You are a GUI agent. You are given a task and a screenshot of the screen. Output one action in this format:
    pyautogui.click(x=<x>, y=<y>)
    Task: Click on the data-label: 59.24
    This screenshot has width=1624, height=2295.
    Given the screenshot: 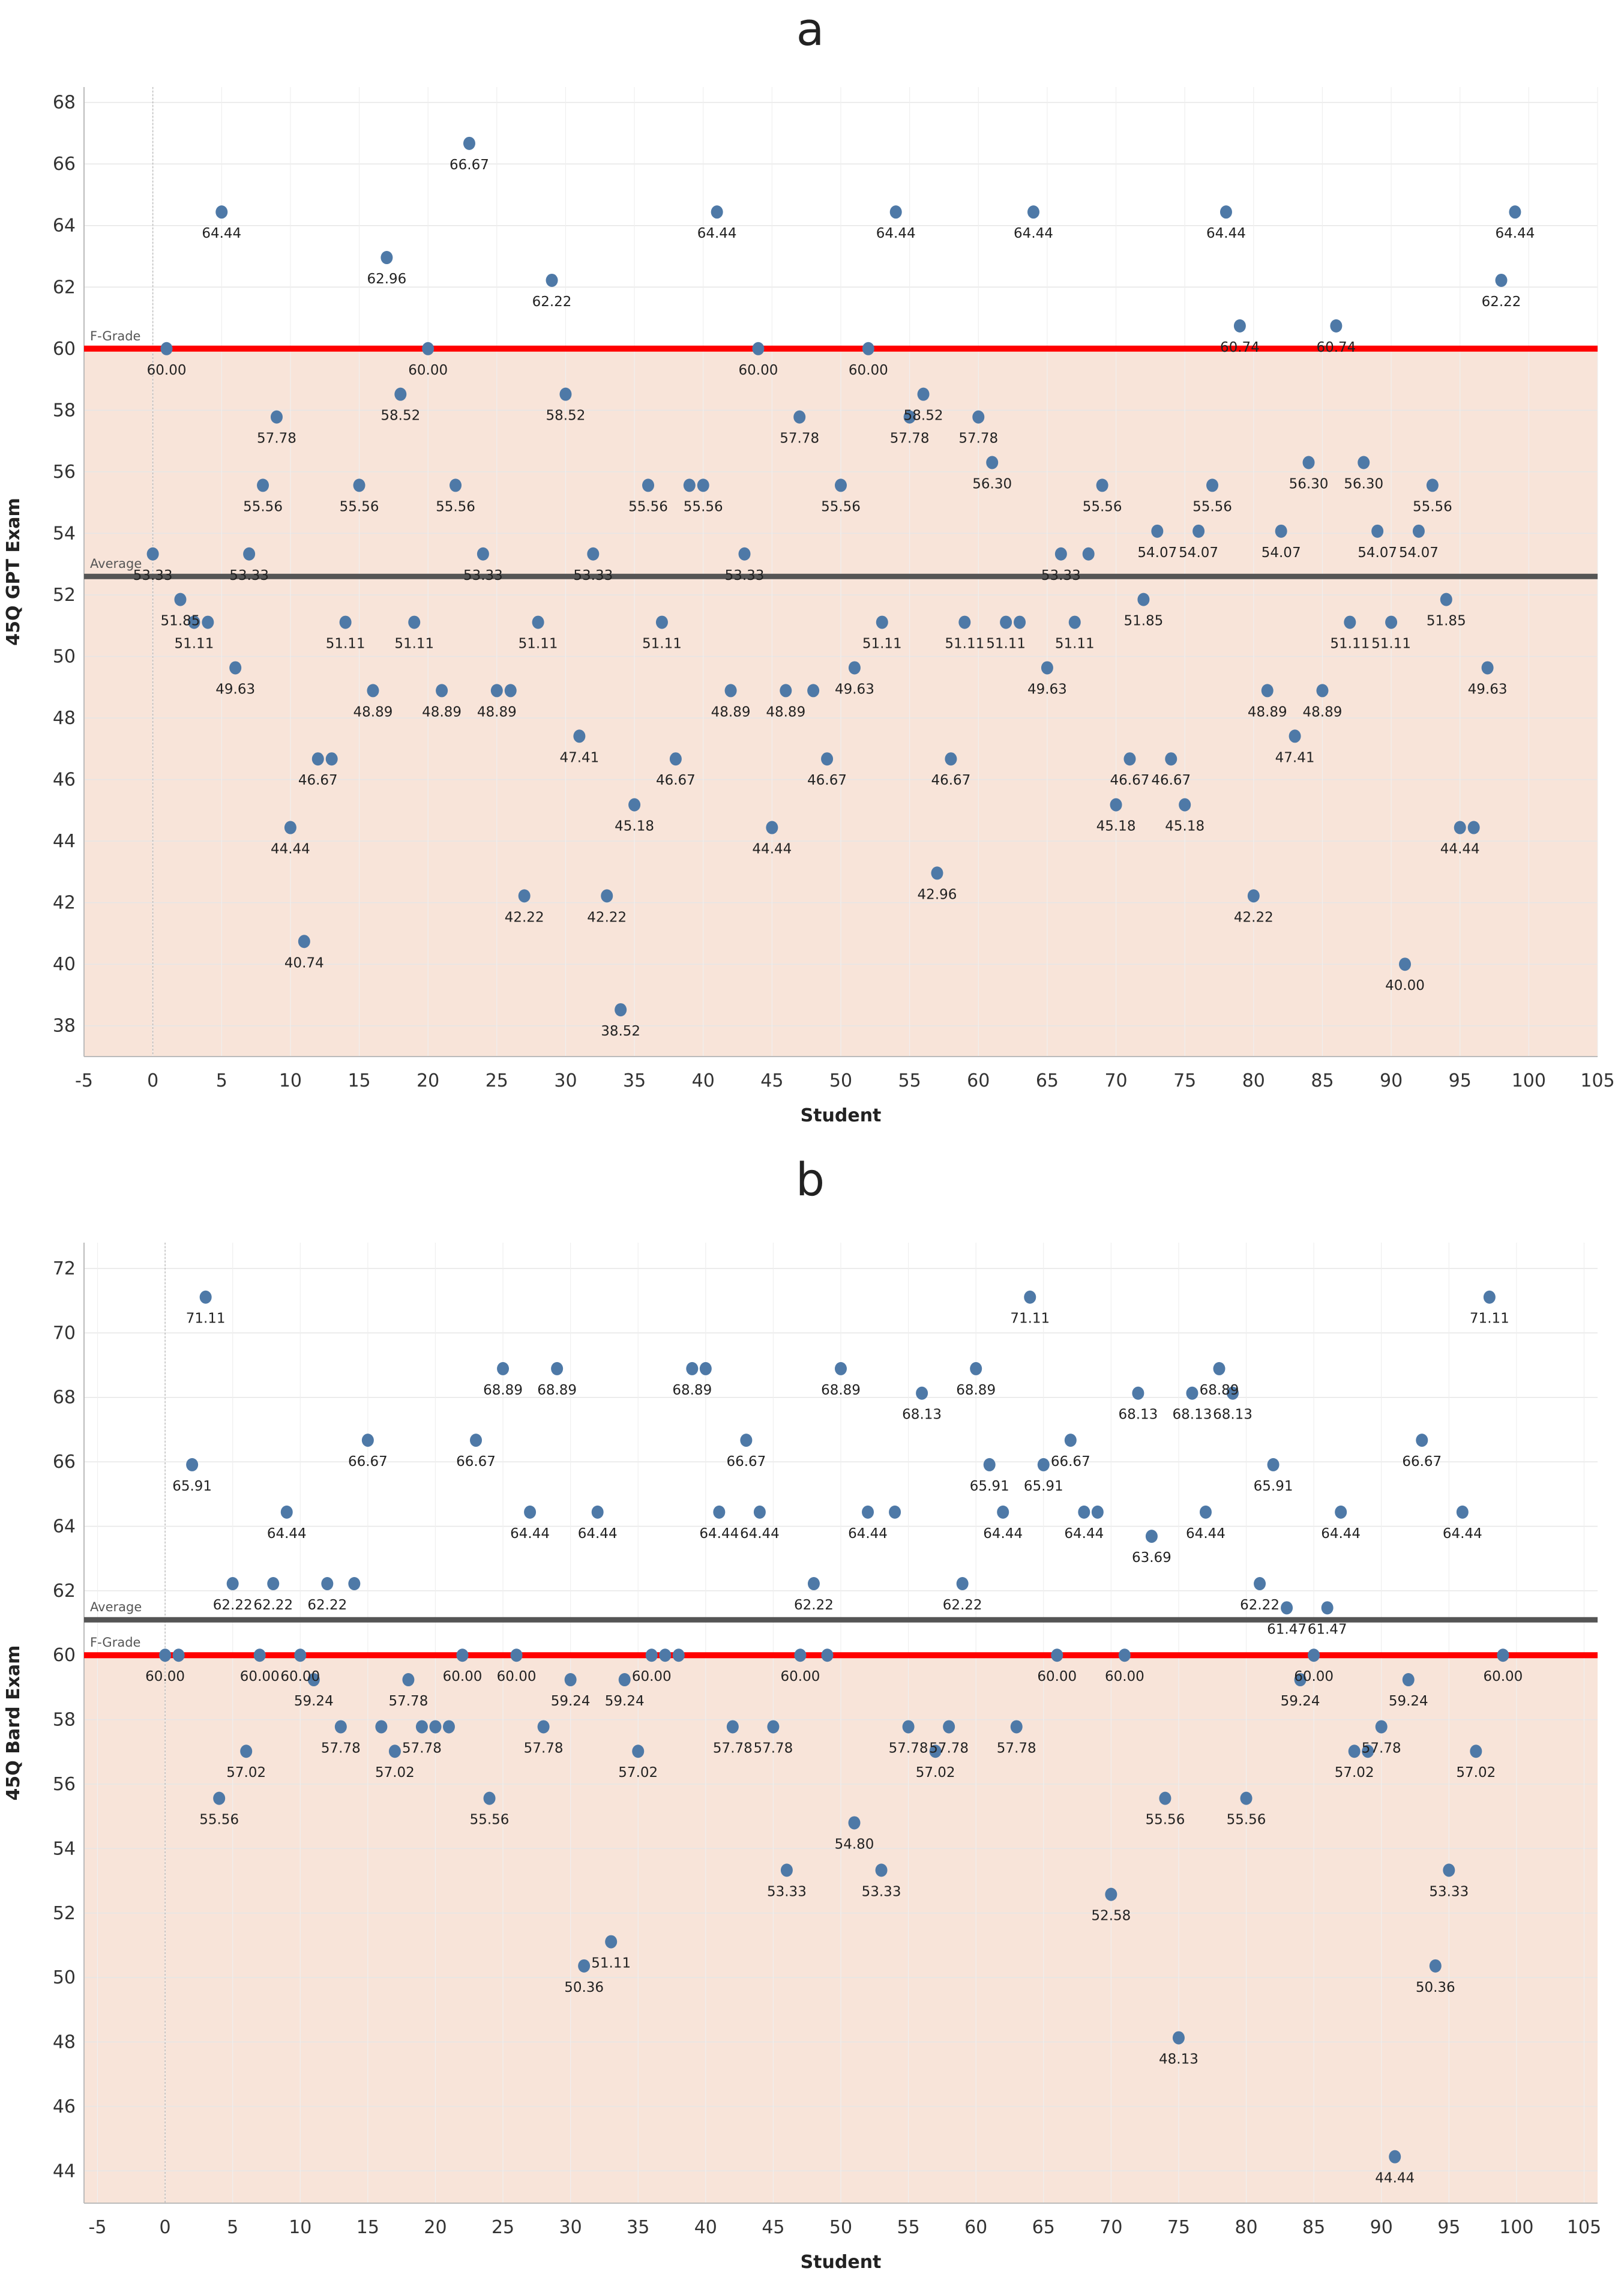 What is the action you would take?
    pyautogui.click(x=314, y=1701)
    